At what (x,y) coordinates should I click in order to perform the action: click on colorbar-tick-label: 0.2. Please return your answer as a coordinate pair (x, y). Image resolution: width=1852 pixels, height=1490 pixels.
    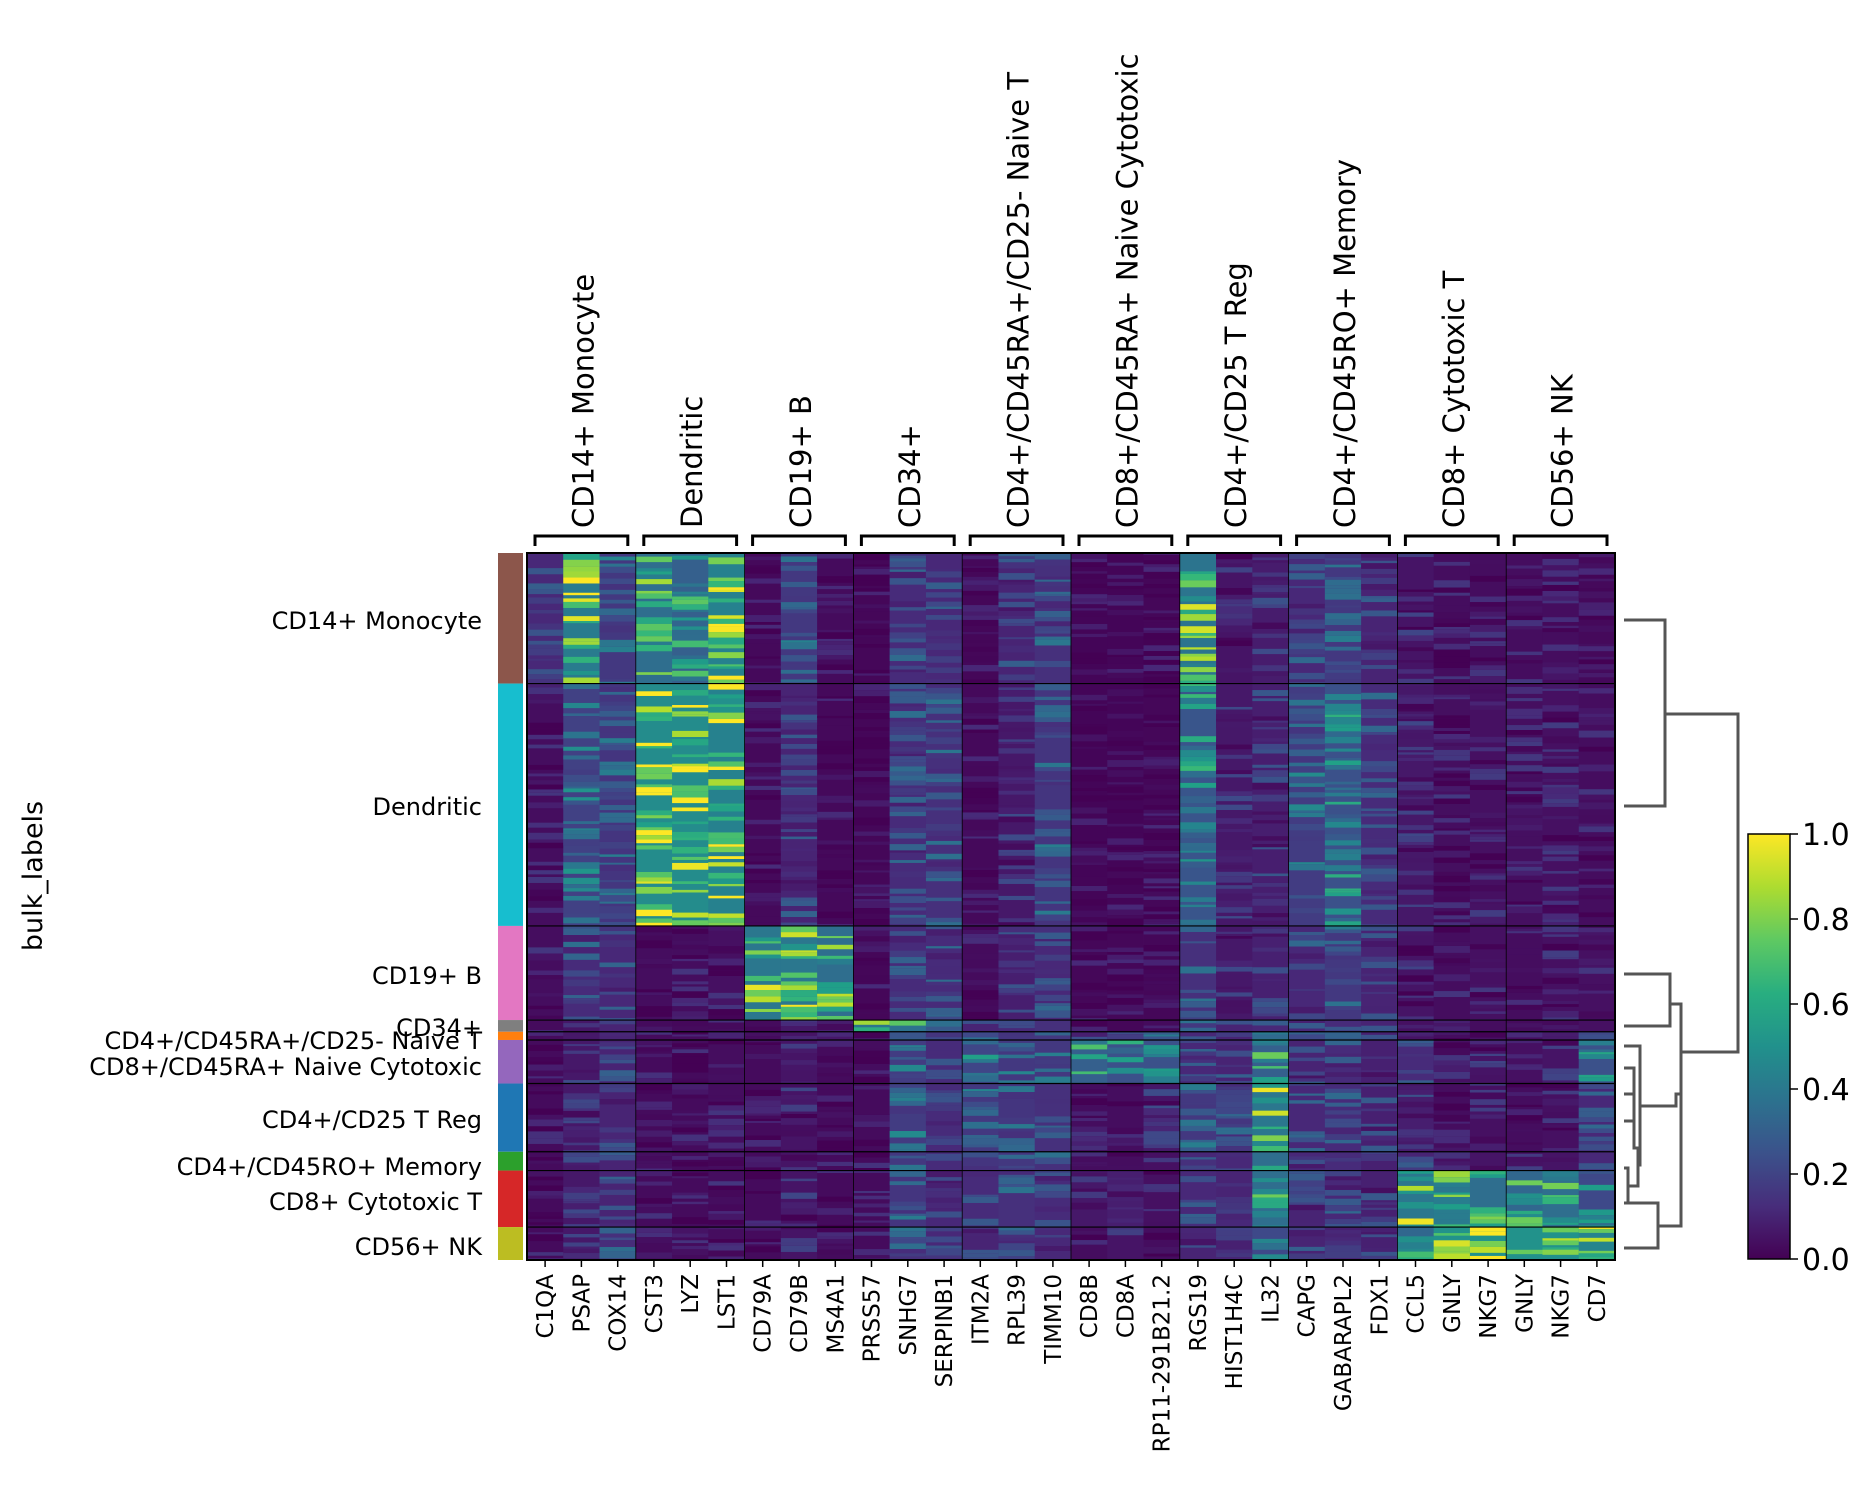
    Looking at the image, I should click on (1826, 1175).